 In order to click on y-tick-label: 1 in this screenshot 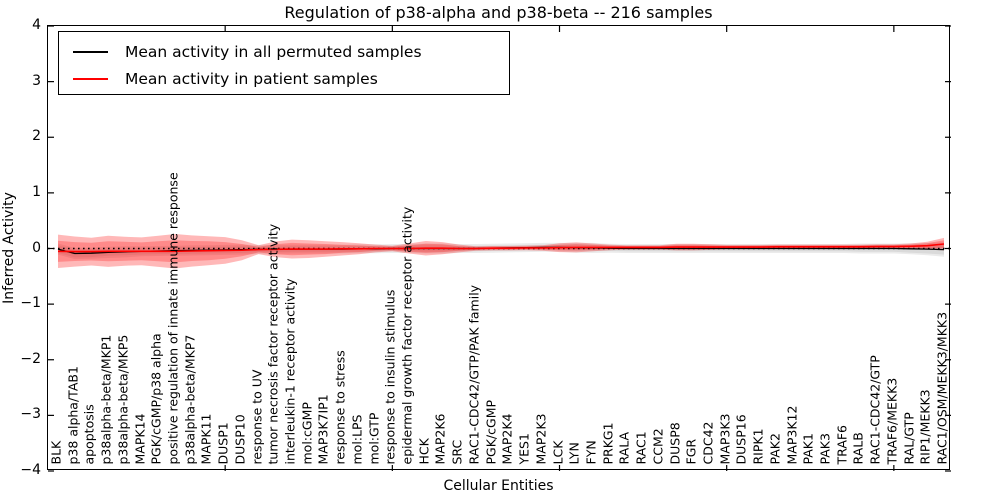, I will do `click(36, 191)`.